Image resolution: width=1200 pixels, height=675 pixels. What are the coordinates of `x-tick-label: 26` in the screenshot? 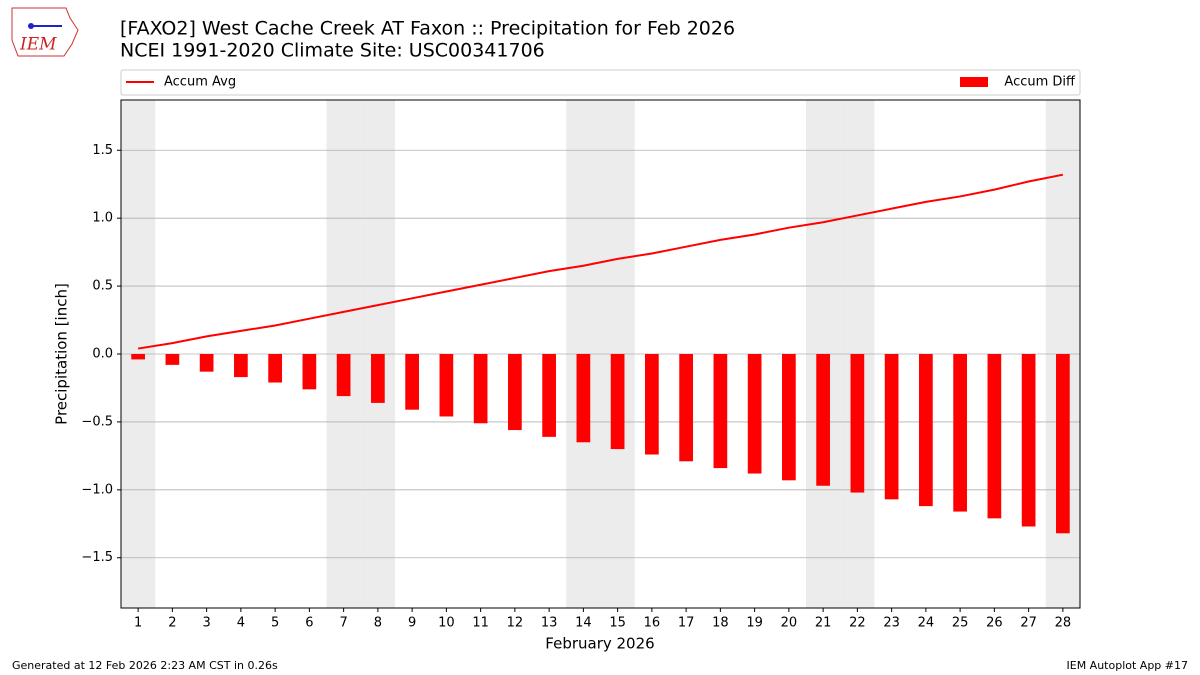 It's located at (994, 623).